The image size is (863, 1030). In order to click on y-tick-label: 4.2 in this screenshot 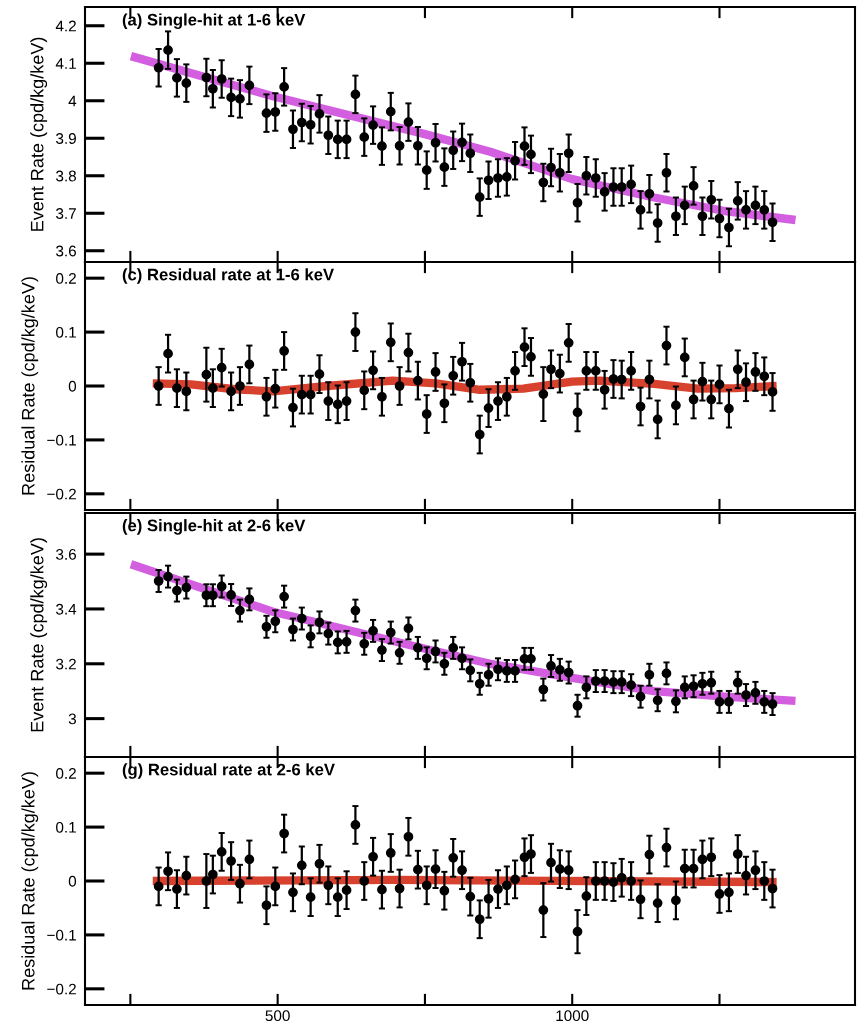, I will do `click(65, 26)`.